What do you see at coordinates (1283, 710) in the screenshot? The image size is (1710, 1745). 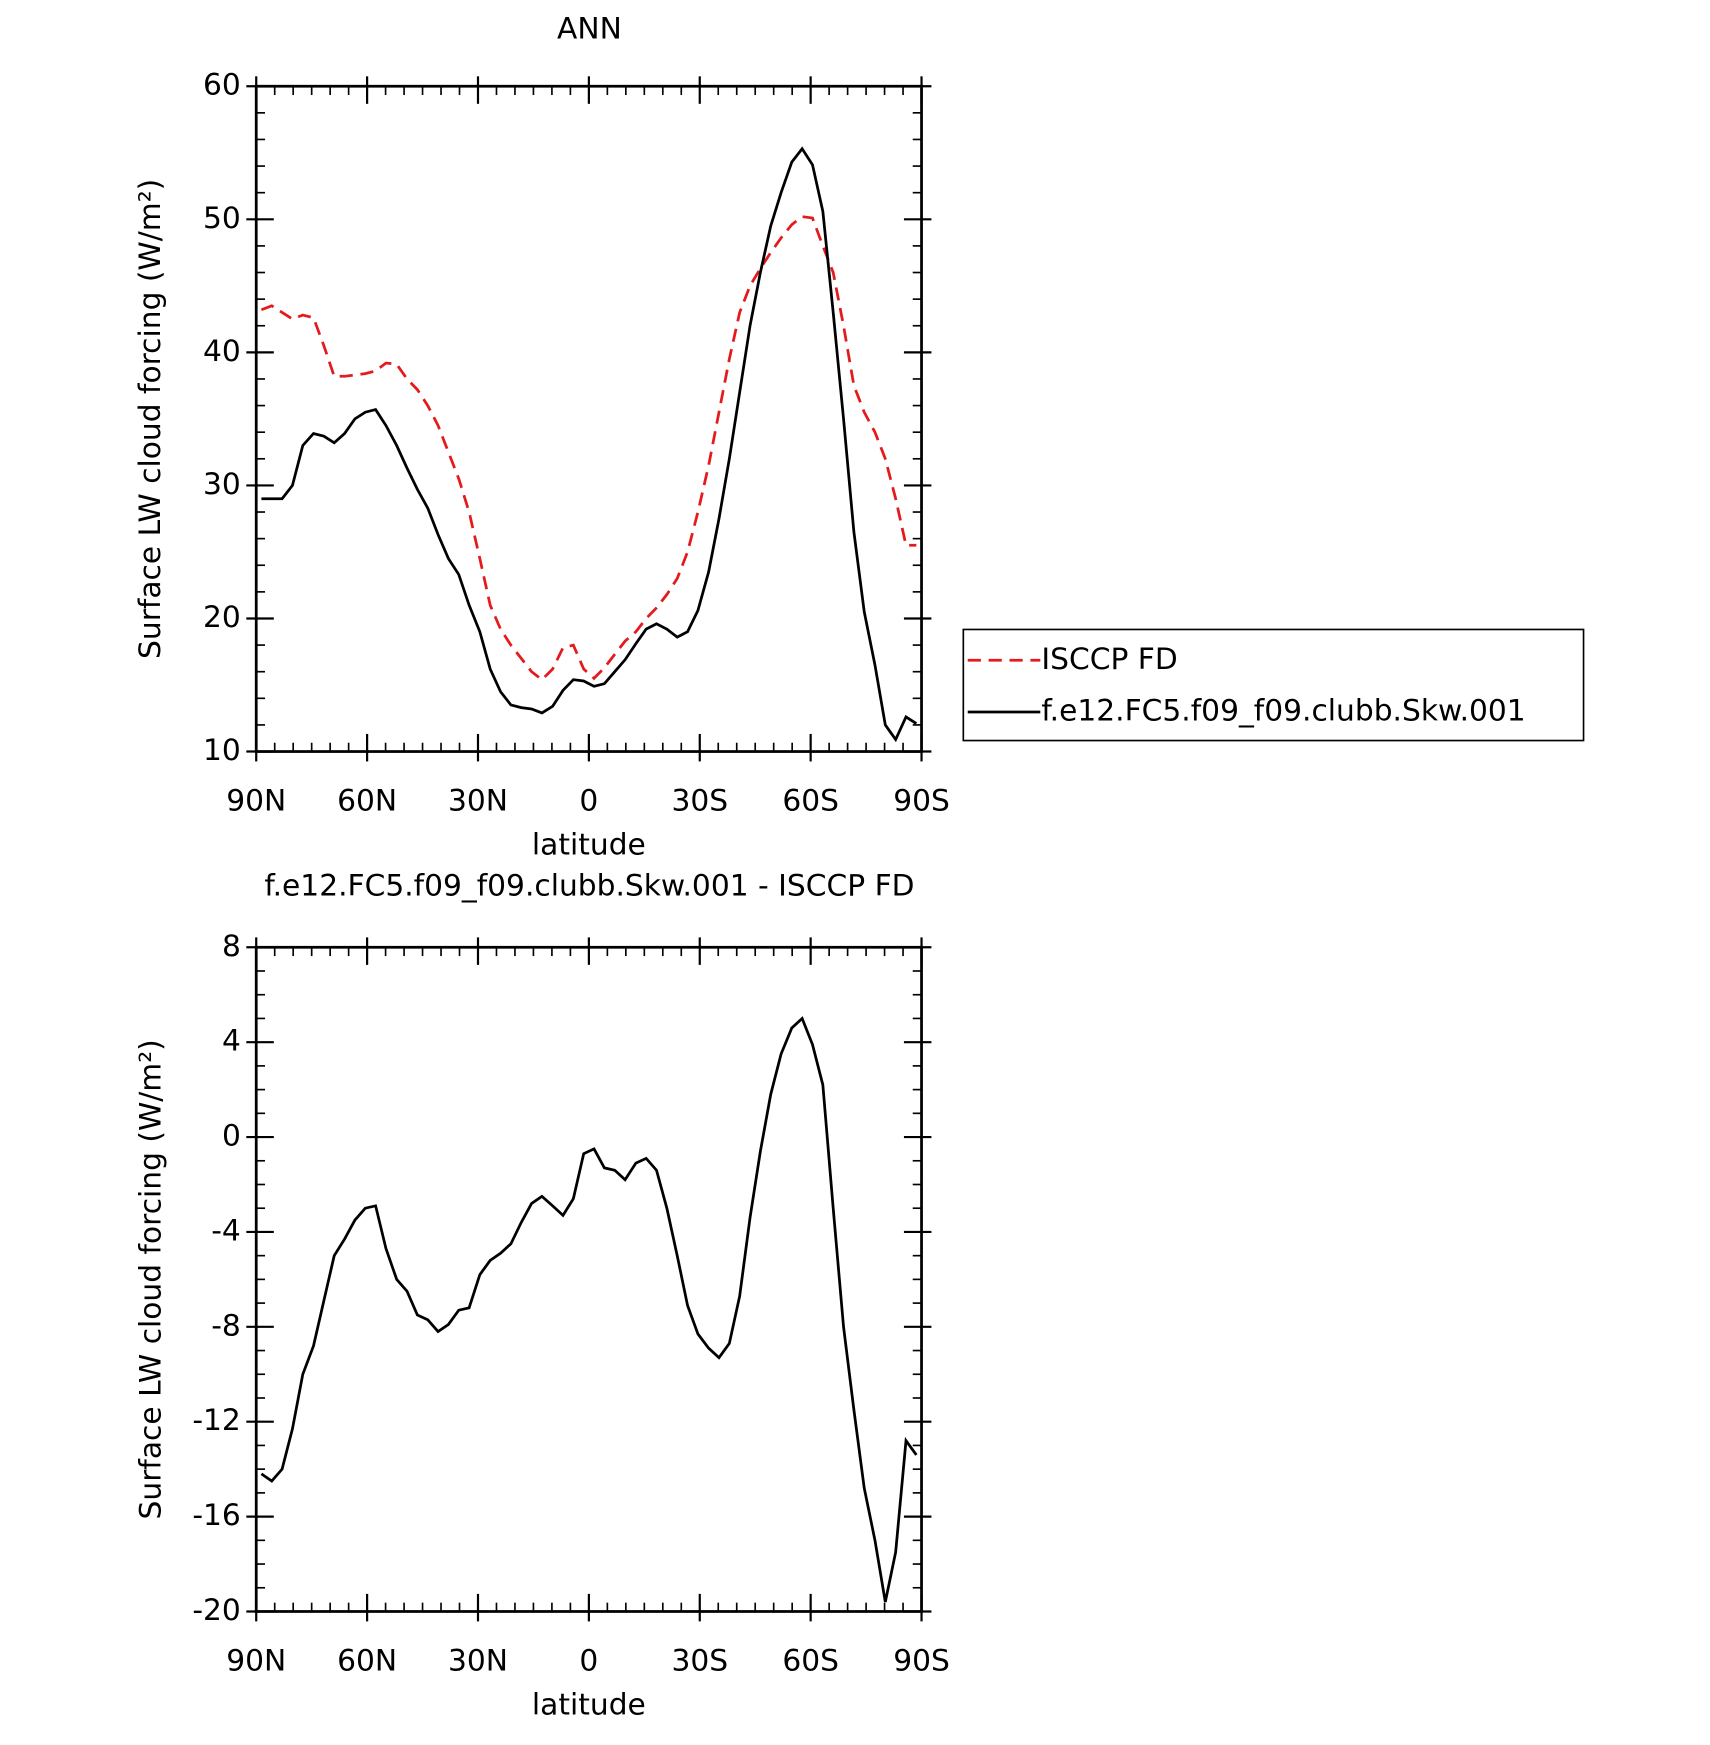 I see `legend-label: f.e12.FC5.f09_f09.clubb.Skw.001` at bounding box center [1283, 710].